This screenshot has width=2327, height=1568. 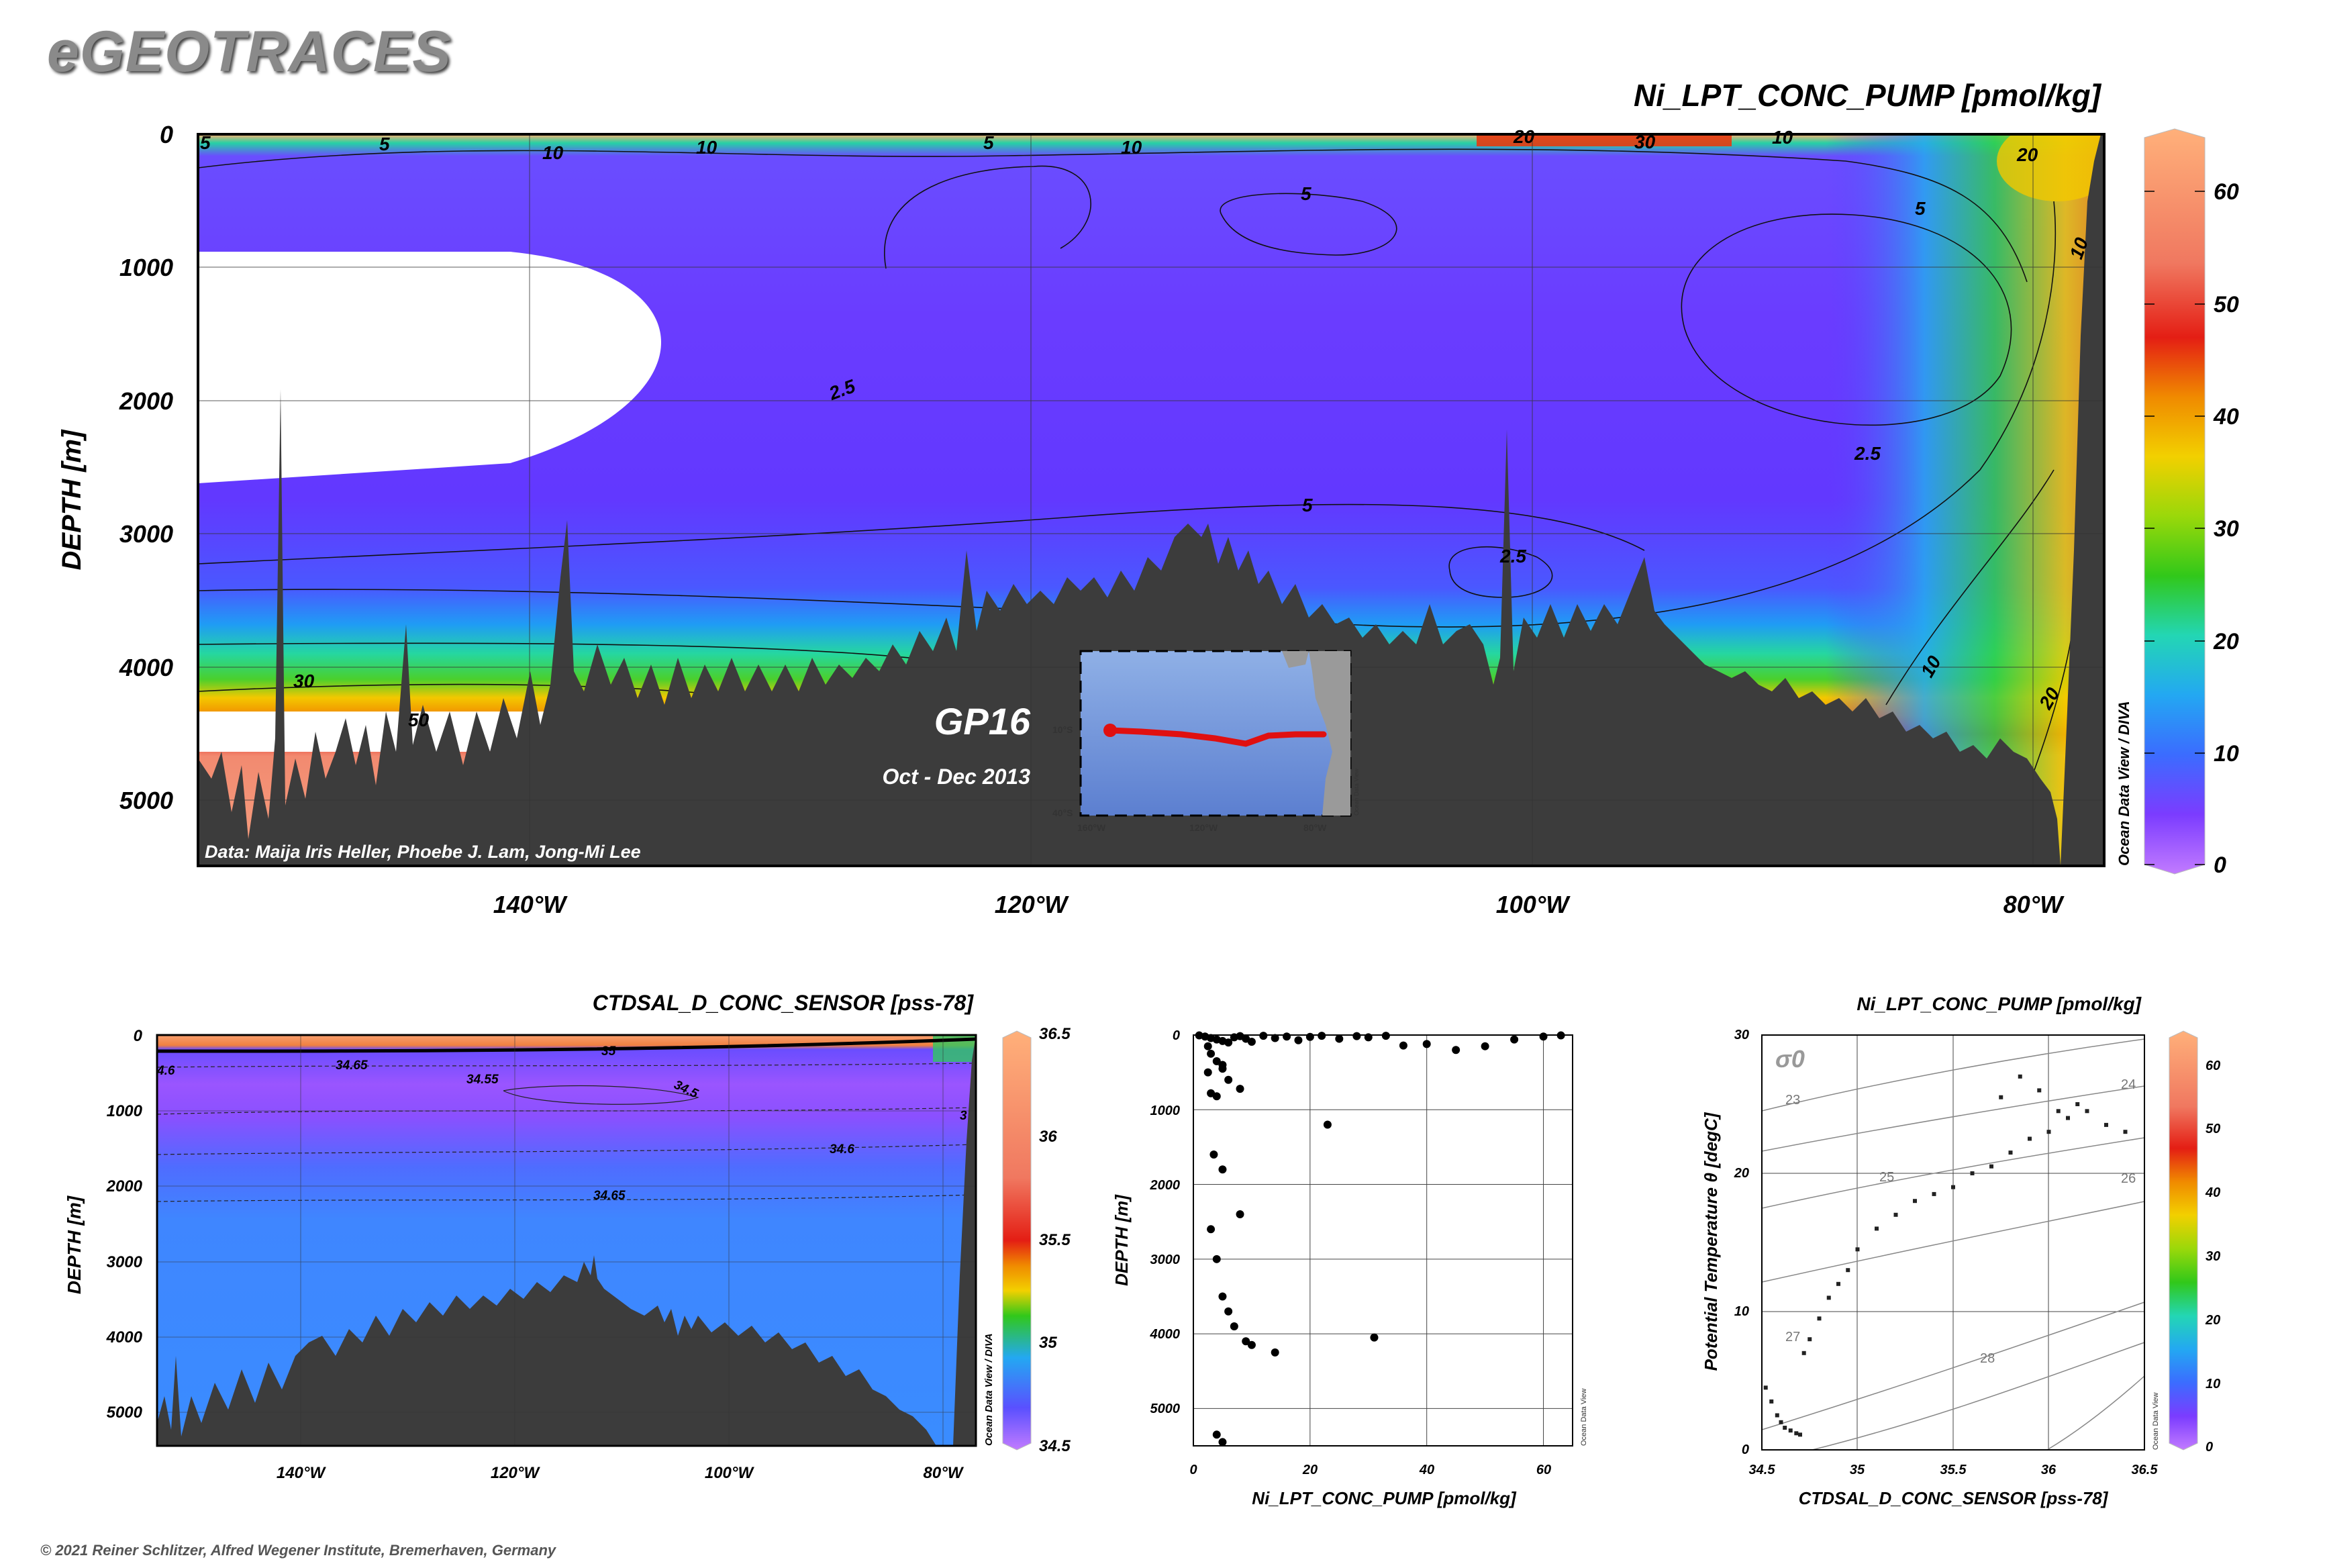 What do you see at coordinates (1584, 1417) in the screenshot?
I see `scatter-odv-note: Ocean Data View` at bounding box center [1584, 1417].